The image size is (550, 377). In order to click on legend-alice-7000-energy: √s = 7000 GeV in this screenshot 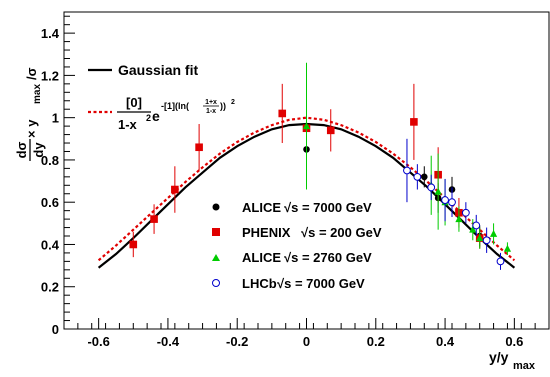, I will do `click(328, 207)`.